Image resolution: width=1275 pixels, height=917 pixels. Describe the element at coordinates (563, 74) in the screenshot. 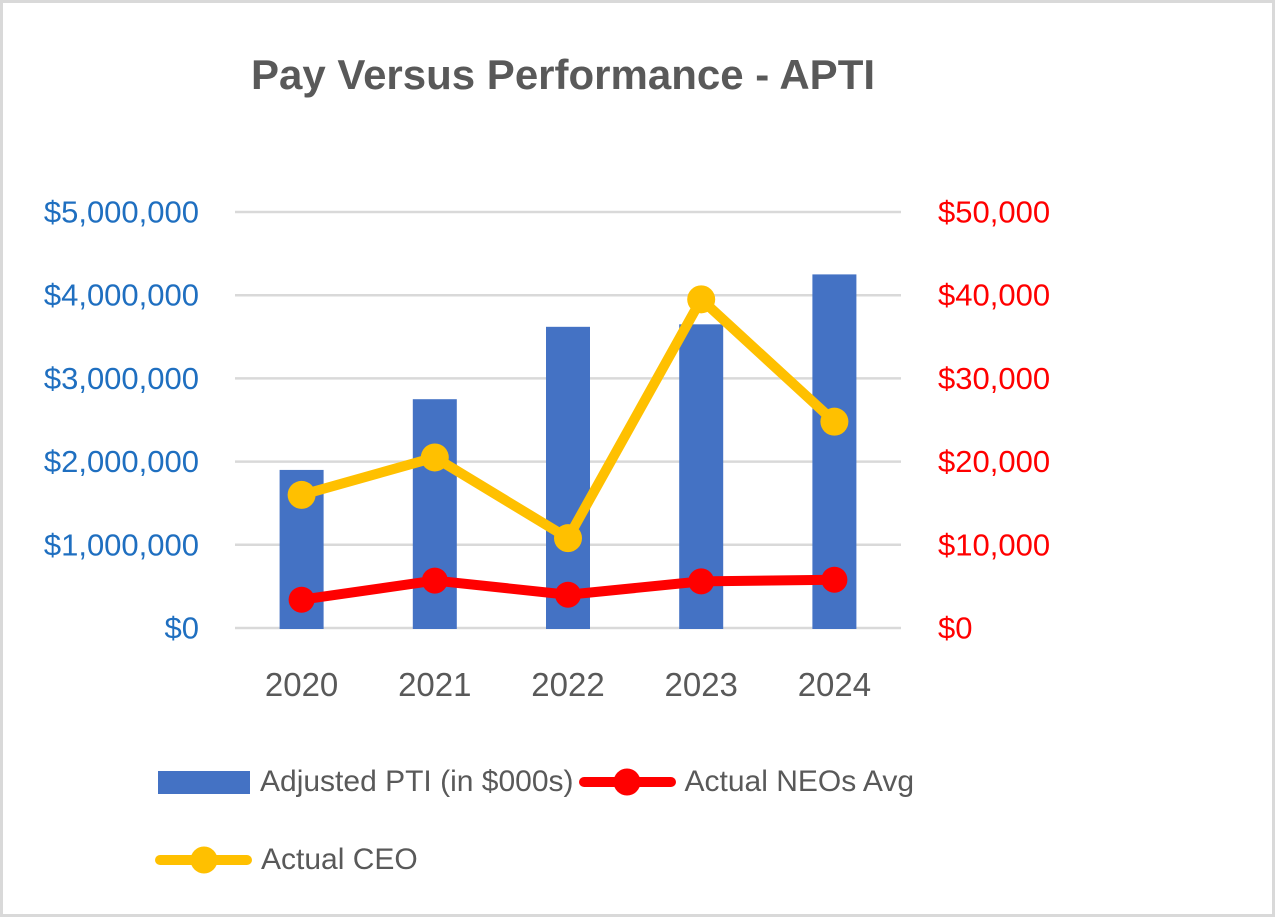

I see `chart-title: Pay Versus Performance - APTI` at that location.